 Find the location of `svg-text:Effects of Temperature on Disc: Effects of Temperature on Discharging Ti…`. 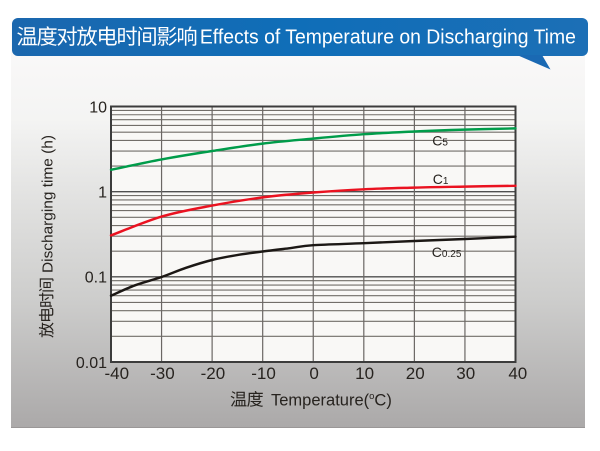

svg-text:Effects of Temperature on Disc: Effects of Temperature on Discharging Ti… is located at coordinates (388, 38).